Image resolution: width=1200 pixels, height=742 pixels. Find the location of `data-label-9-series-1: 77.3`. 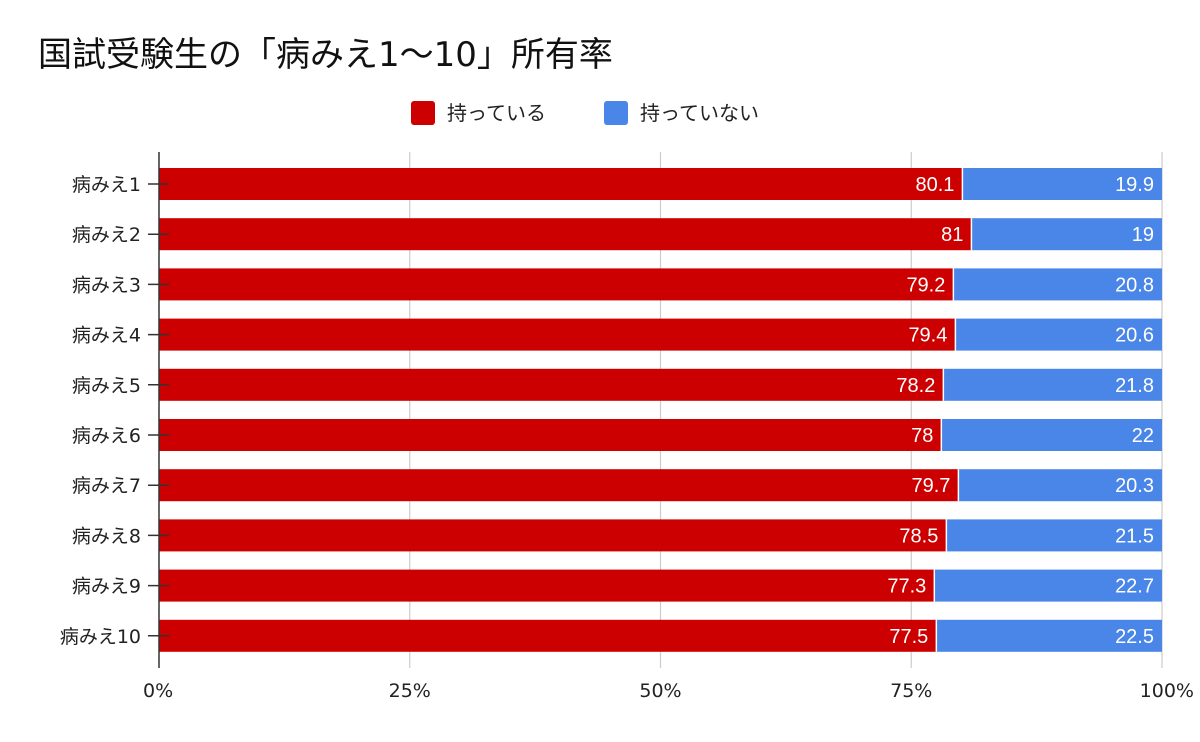

data-label-9-series-1: 77.3 is located at coordinates (906, 587).